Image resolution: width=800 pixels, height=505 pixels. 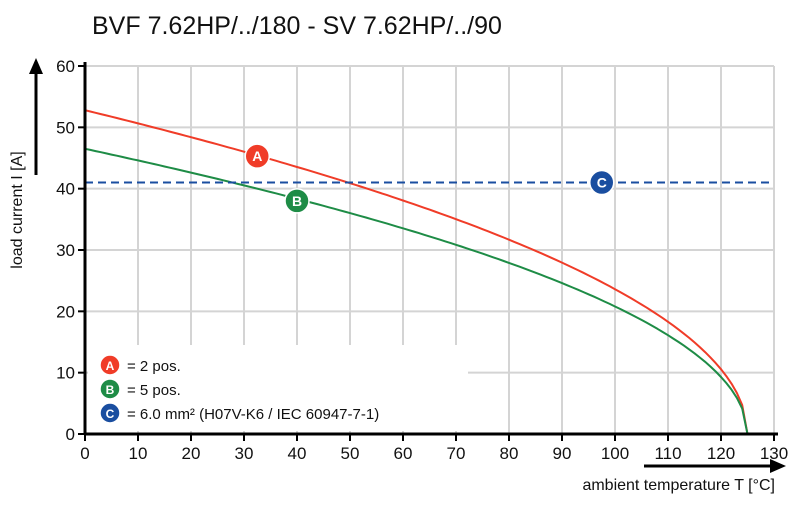 I want to click on x-tick-label: 50, so click(x=350, y=453).